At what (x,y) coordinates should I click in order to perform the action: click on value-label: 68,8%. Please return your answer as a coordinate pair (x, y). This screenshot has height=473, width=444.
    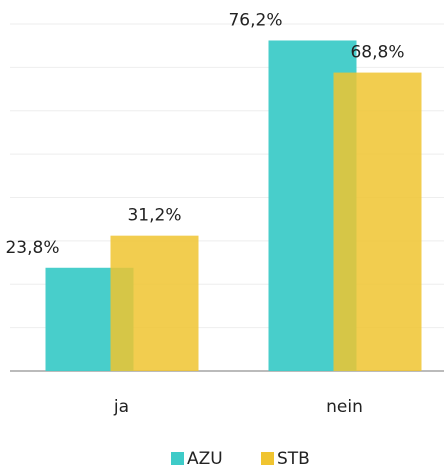
    Looking at the image, I should click on (377, 53).